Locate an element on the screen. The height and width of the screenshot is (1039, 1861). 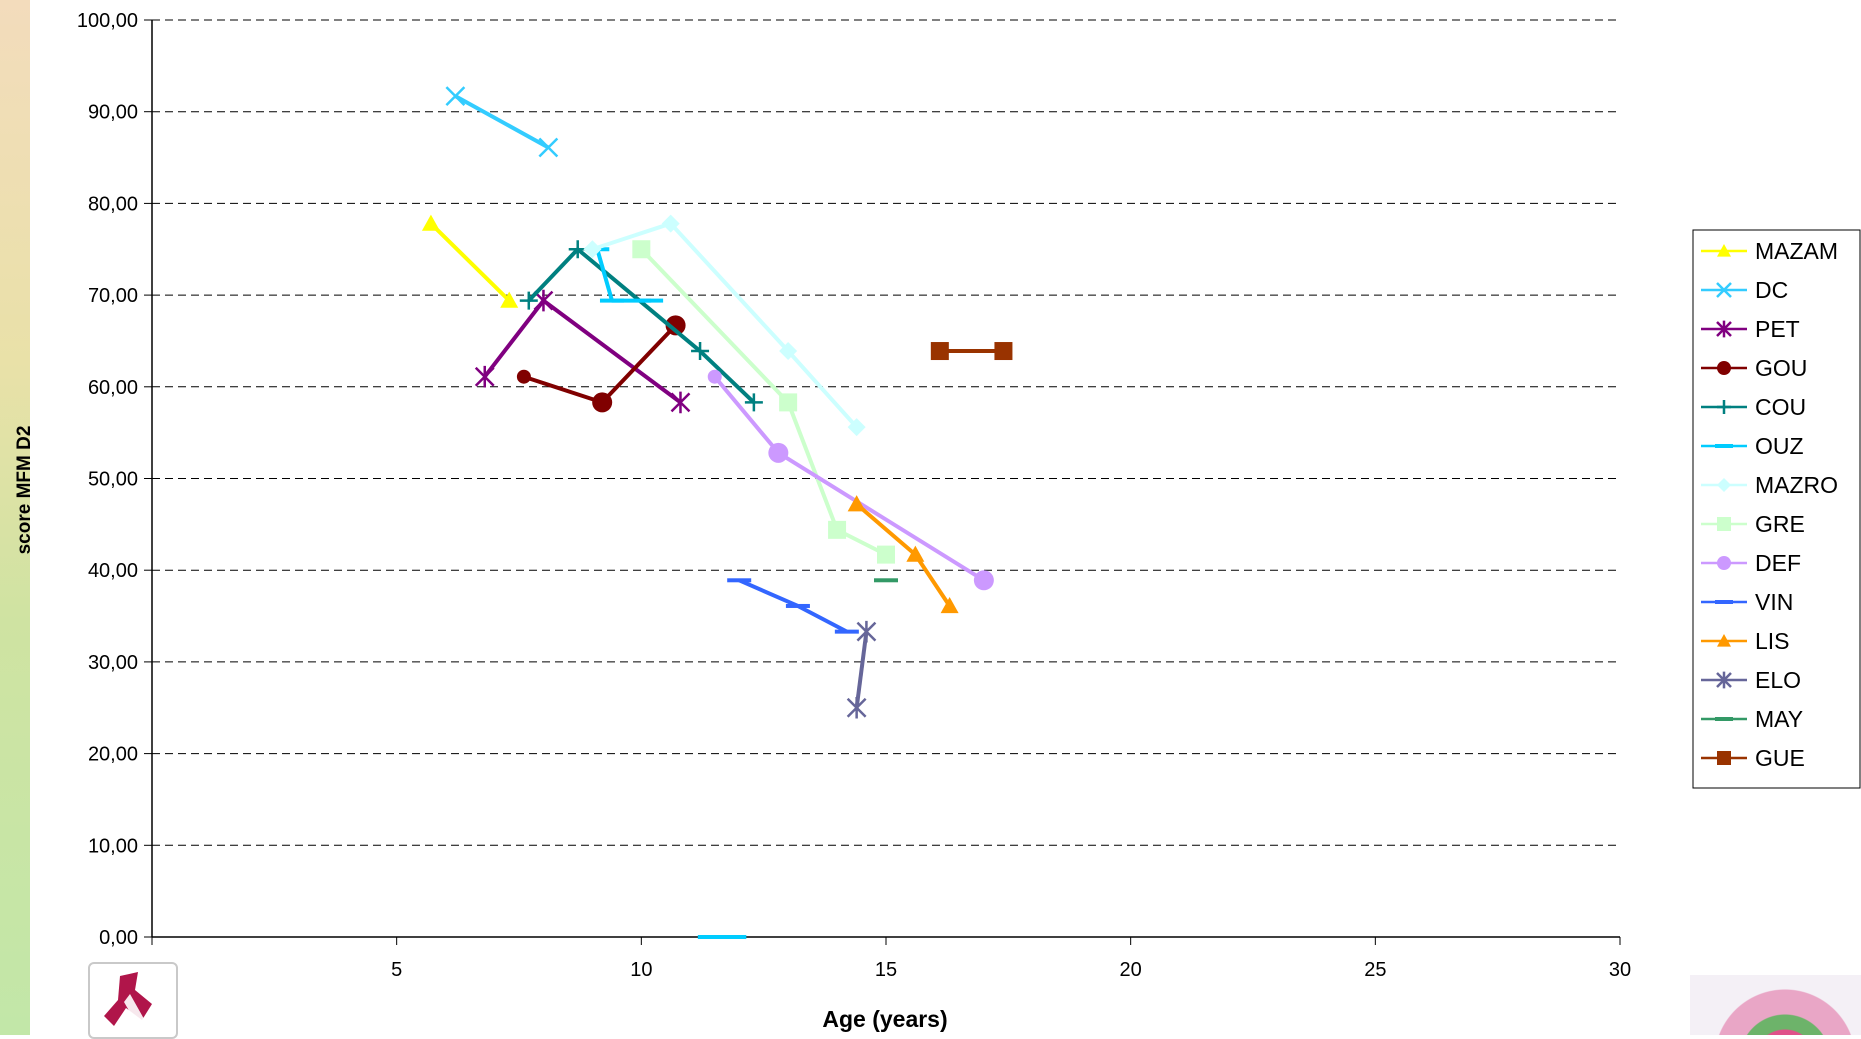
y-tick-label: 40,00 is located at coordinates (113, 571).